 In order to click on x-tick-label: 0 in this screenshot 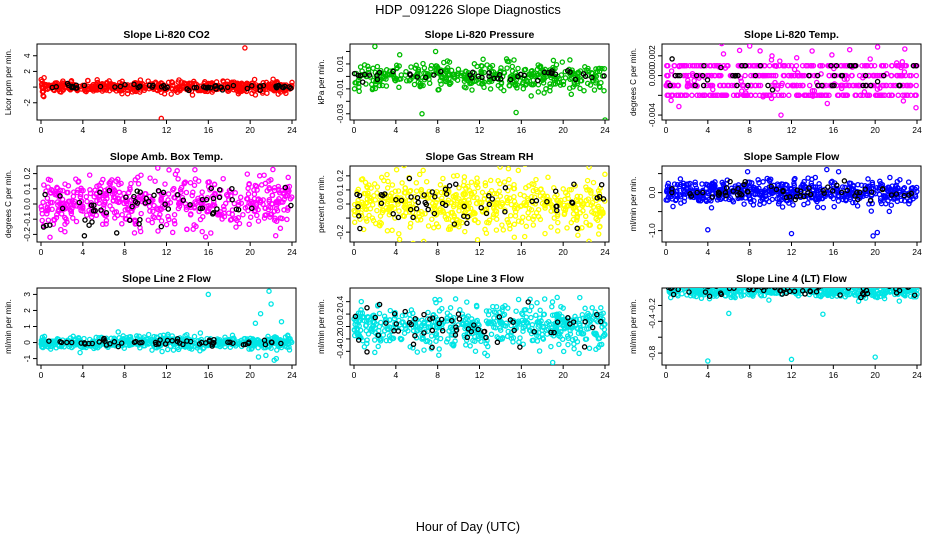, I will do `click(41, 375)`.